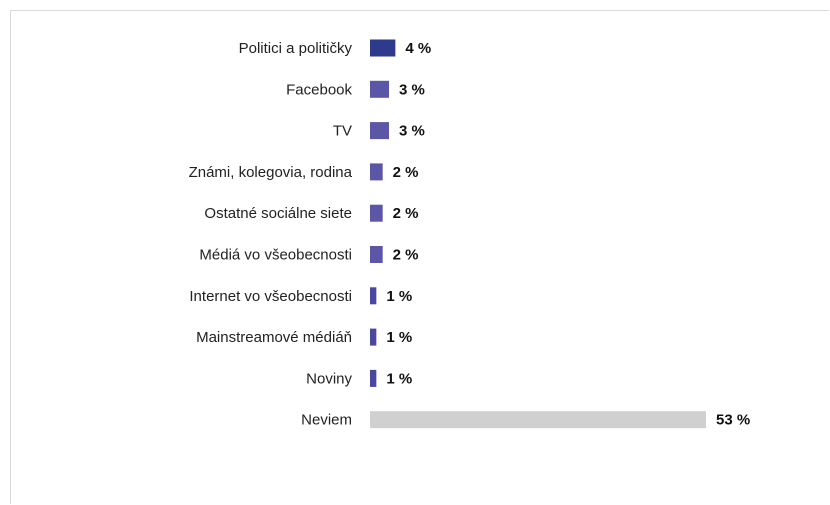 This screenshot has height=505, width=830. Describe the element at coordinates (271, 172) in the screenshot. I see `category-label: Známi, kolegovia, rodina` at that location.